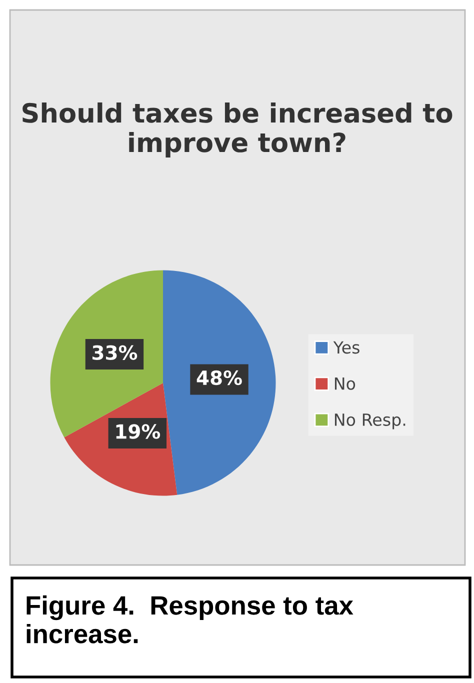  I want to click on legend-label: Yes, so click(346, 347).